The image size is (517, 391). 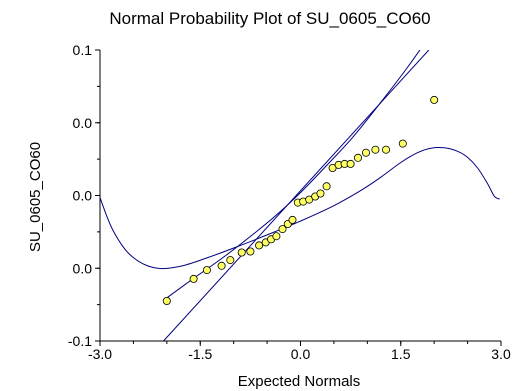 I want to click on y-tick-label: -0.1, so click(x=80, y=341).